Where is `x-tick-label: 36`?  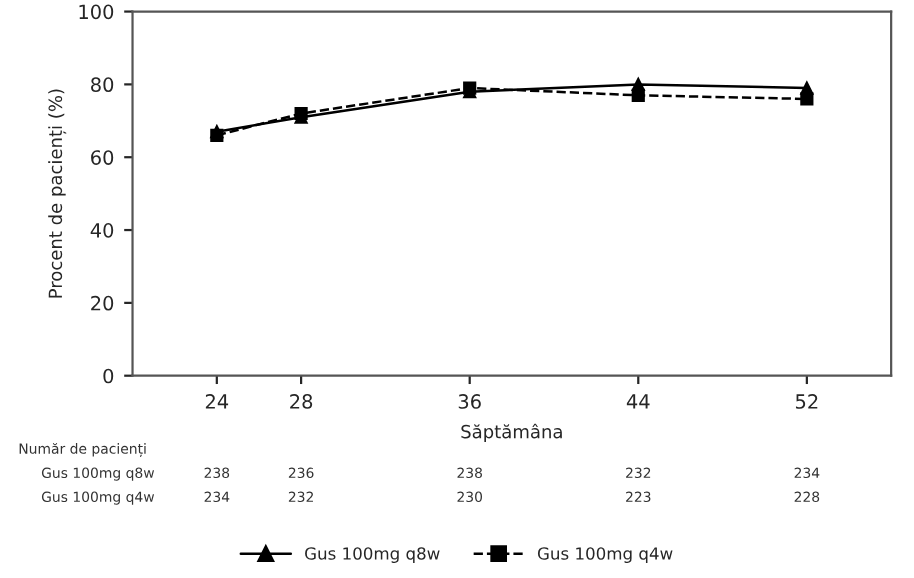 x-tick-label: 36 is located at coordinates (469, 401).